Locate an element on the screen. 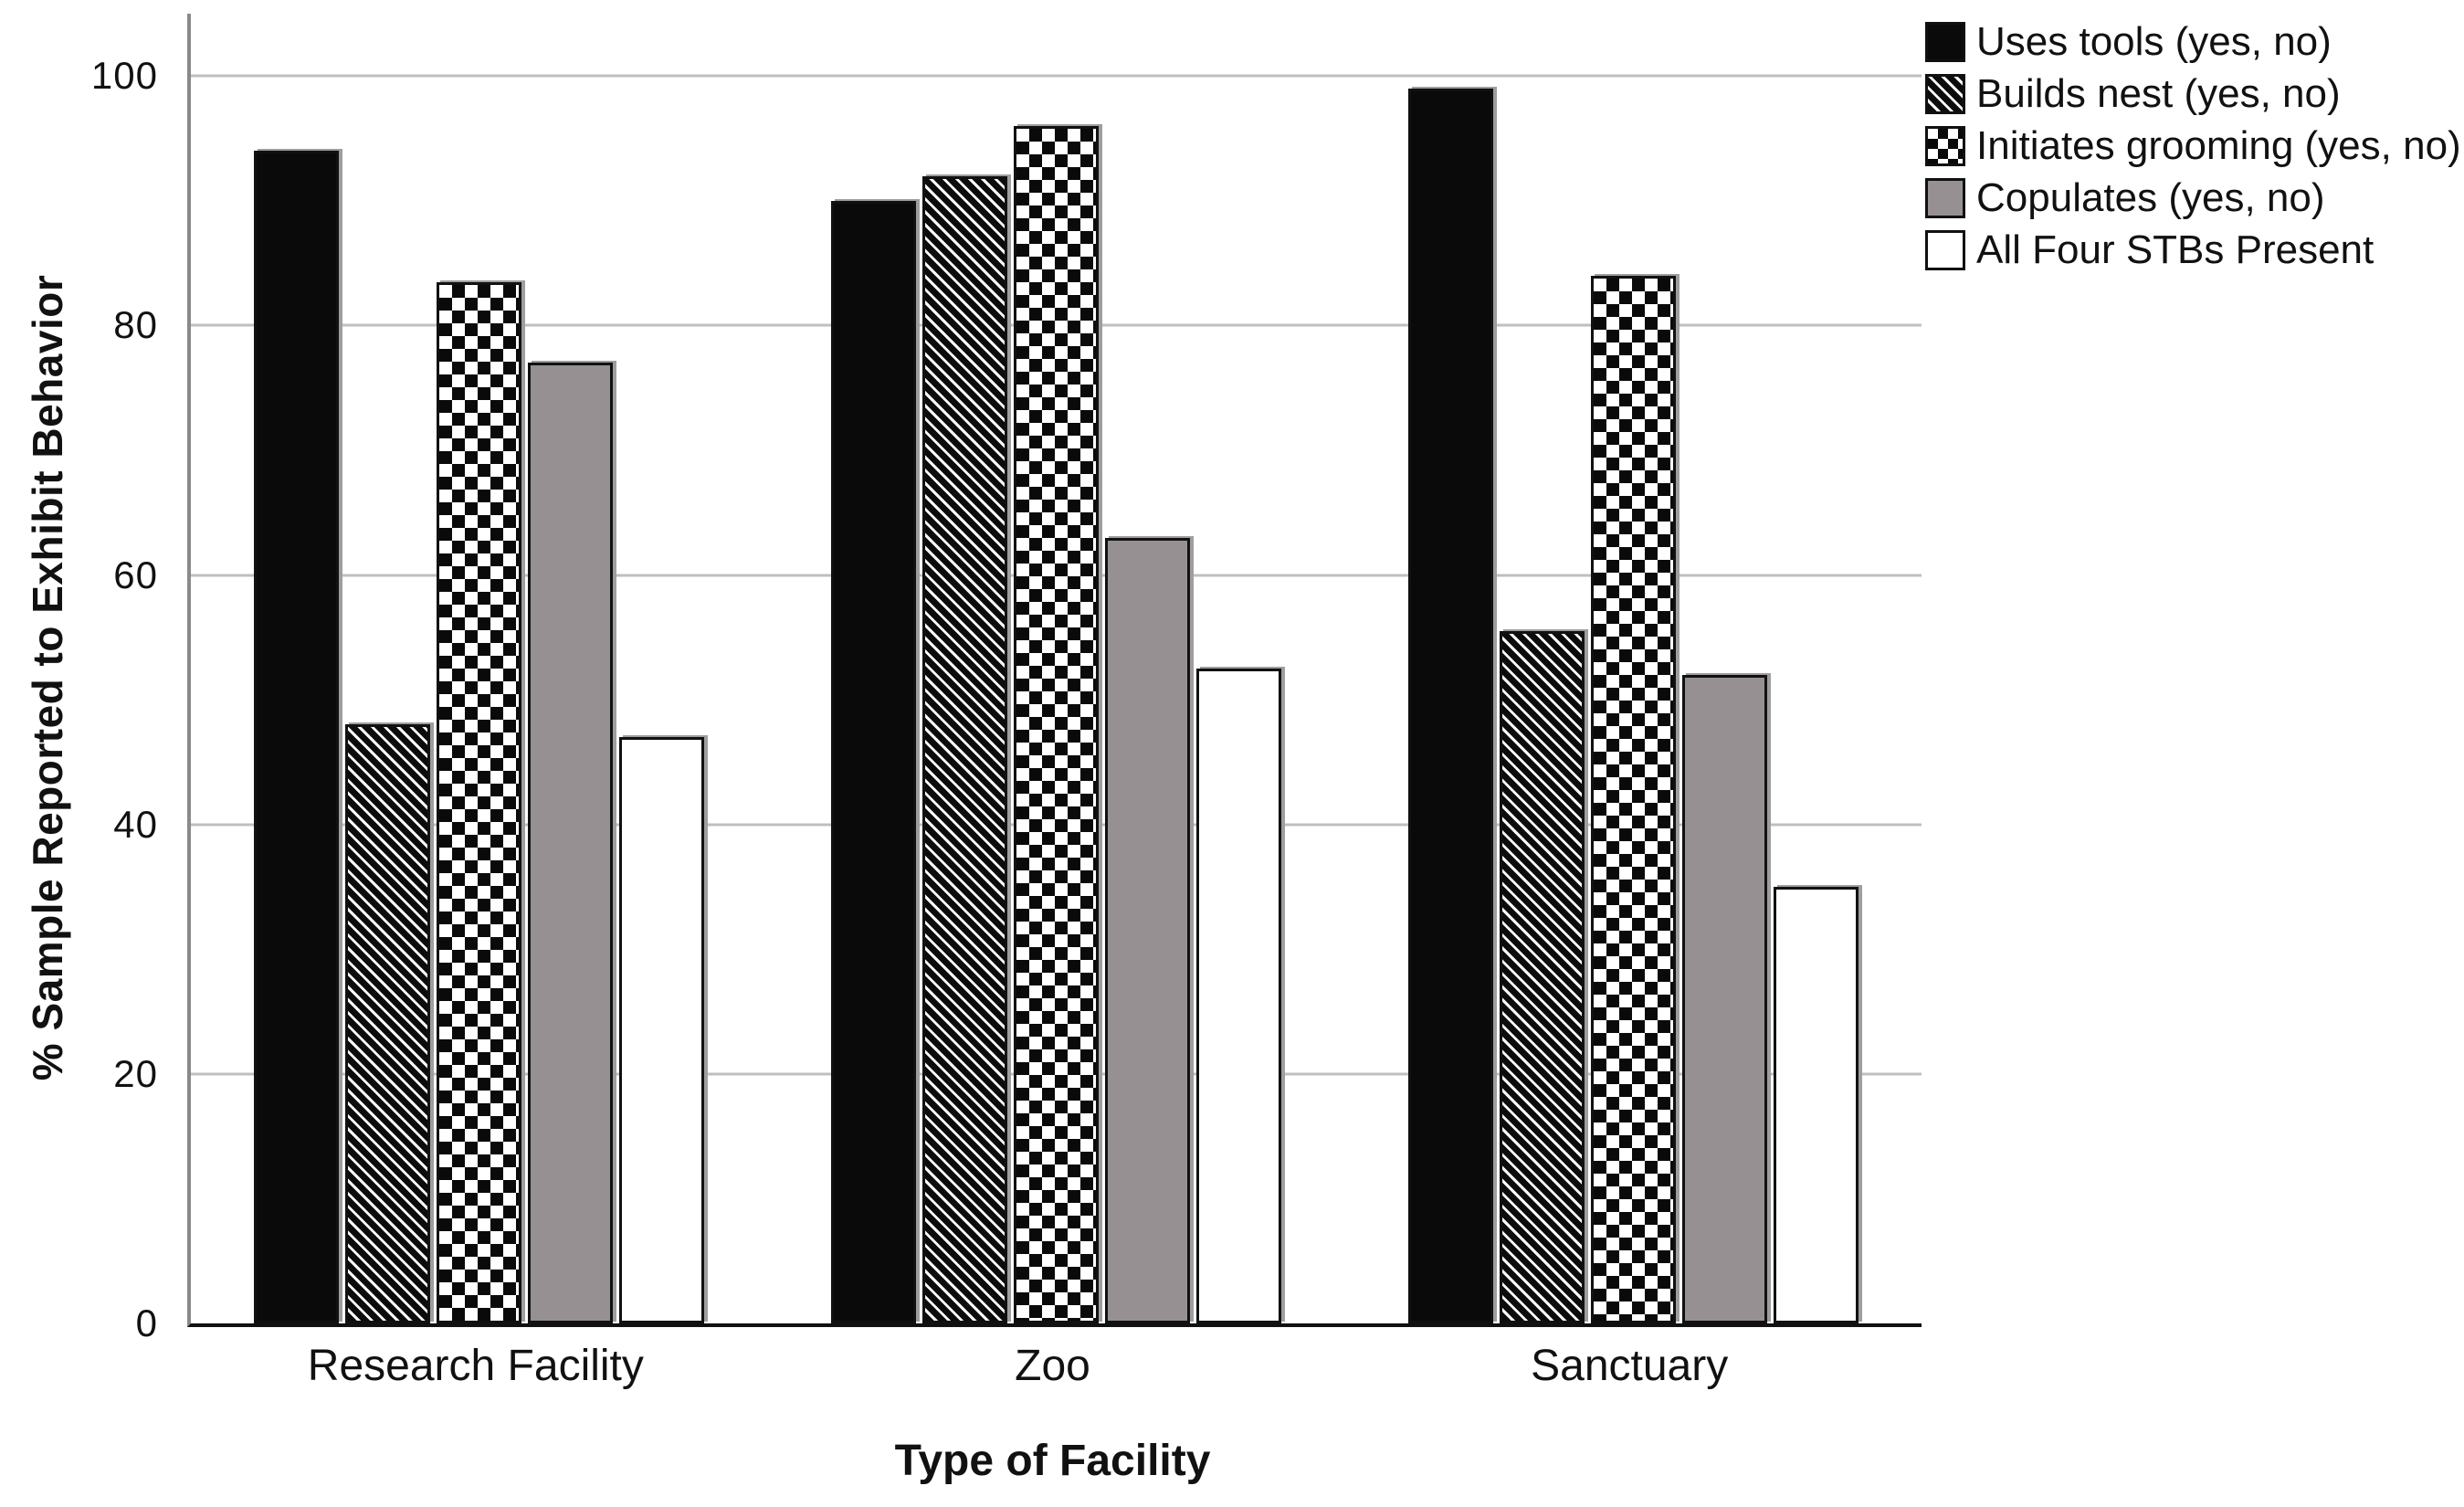 Image resolution: width=2464 pixels, height=1507 pixels. bar-all-four-stbs-present-zoo is located at coordinates (1238, 996).